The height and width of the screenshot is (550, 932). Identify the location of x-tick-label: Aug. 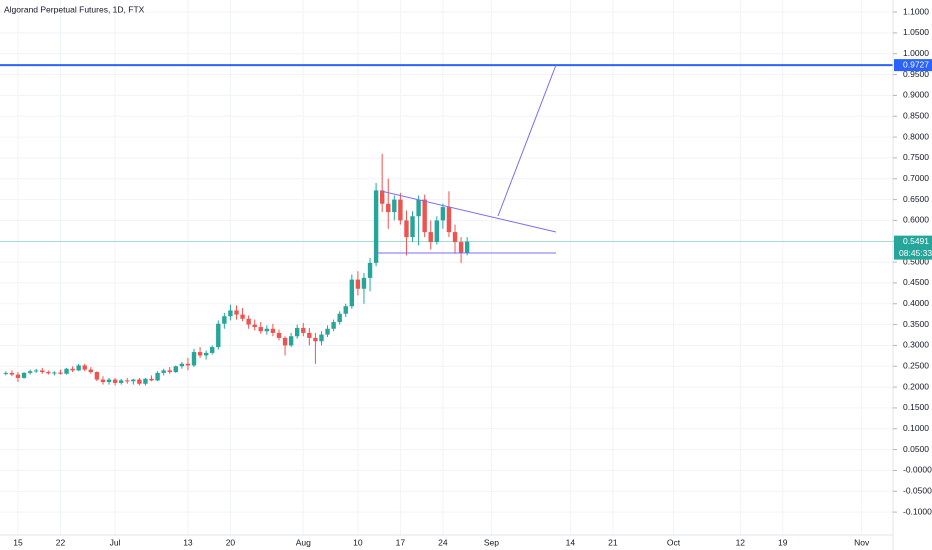
(303, 542).